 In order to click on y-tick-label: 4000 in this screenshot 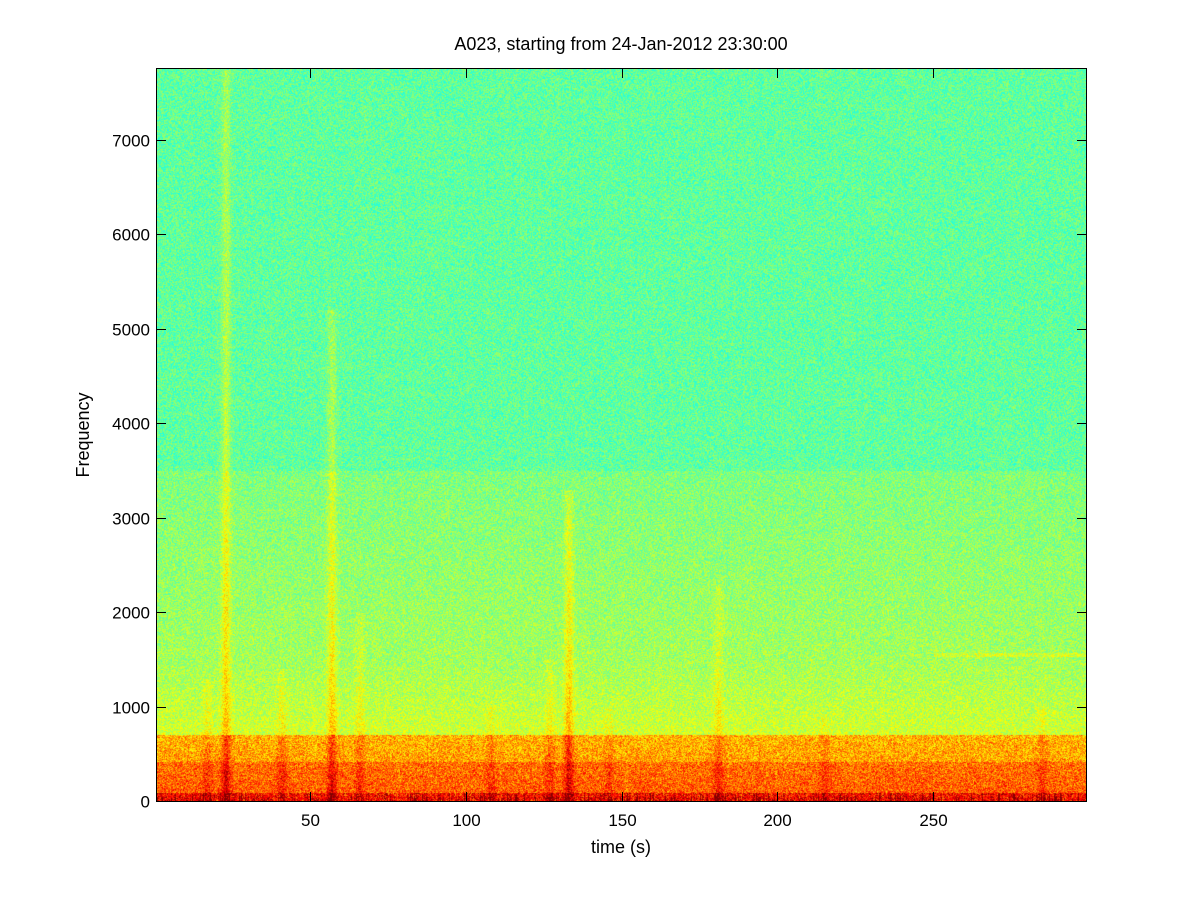, I will do `click(131, 424)`.